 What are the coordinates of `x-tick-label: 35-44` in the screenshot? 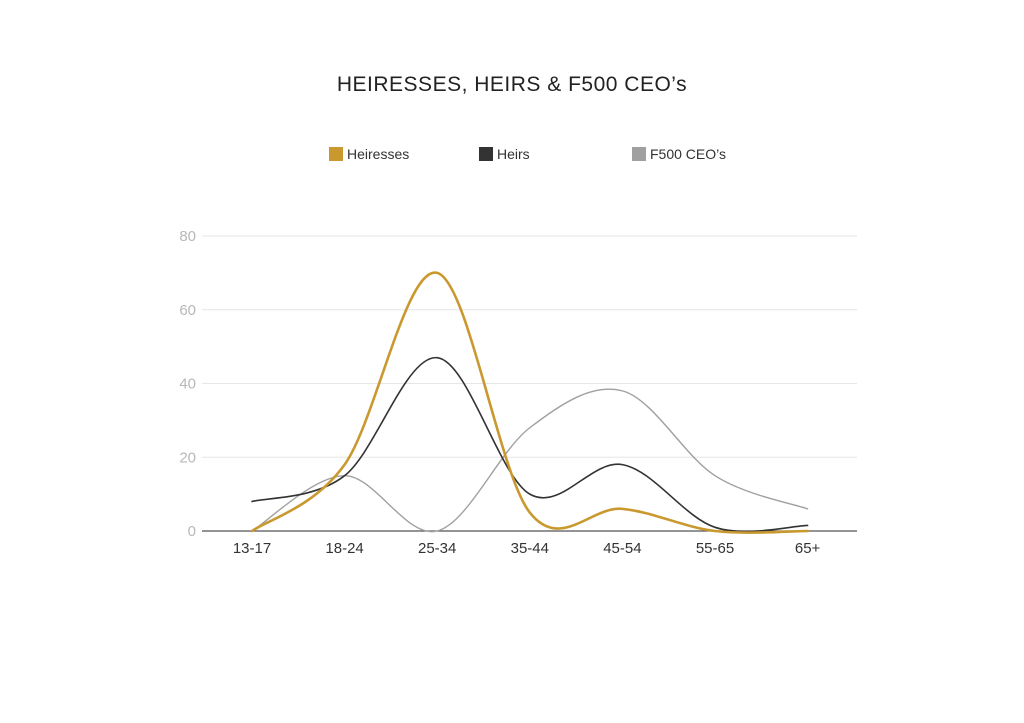 It's located at (530, 548).